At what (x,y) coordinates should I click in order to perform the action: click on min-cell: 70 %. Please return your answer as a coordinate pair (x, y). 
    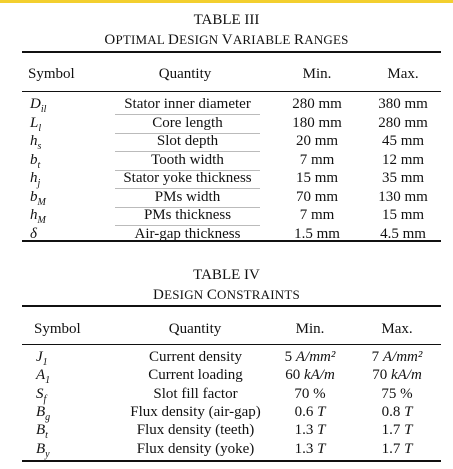
    Looking at the image, I should click on (310, 393).